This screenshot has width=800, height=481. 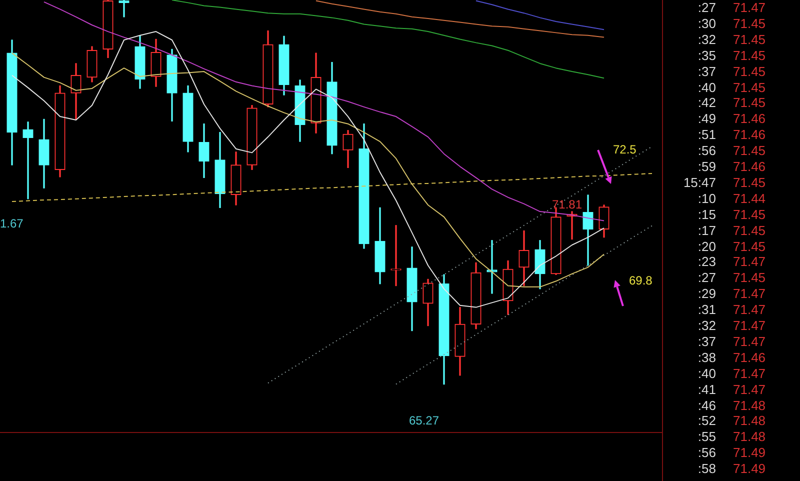 I want to click on text: :52, so click(x=707, y=420).